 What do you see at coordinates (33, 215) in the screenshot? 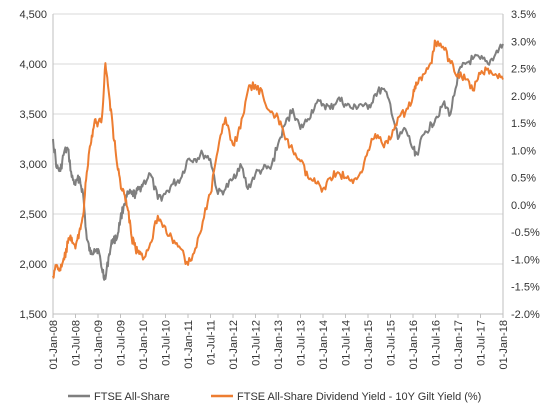
I see `y-left-tick-label: 2,500` at bounding box center [33, 215].